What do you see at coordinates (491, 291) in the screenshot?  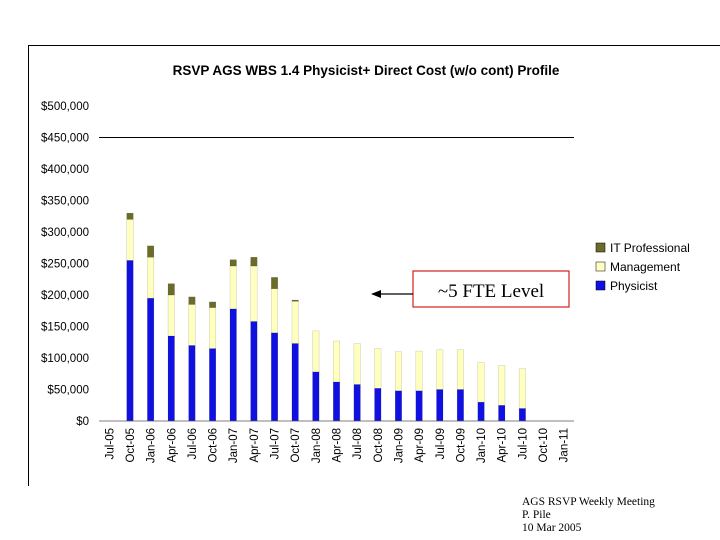 I see `fte-annotation-text: ~5 FTE Level` at bounding box center [491, 291].